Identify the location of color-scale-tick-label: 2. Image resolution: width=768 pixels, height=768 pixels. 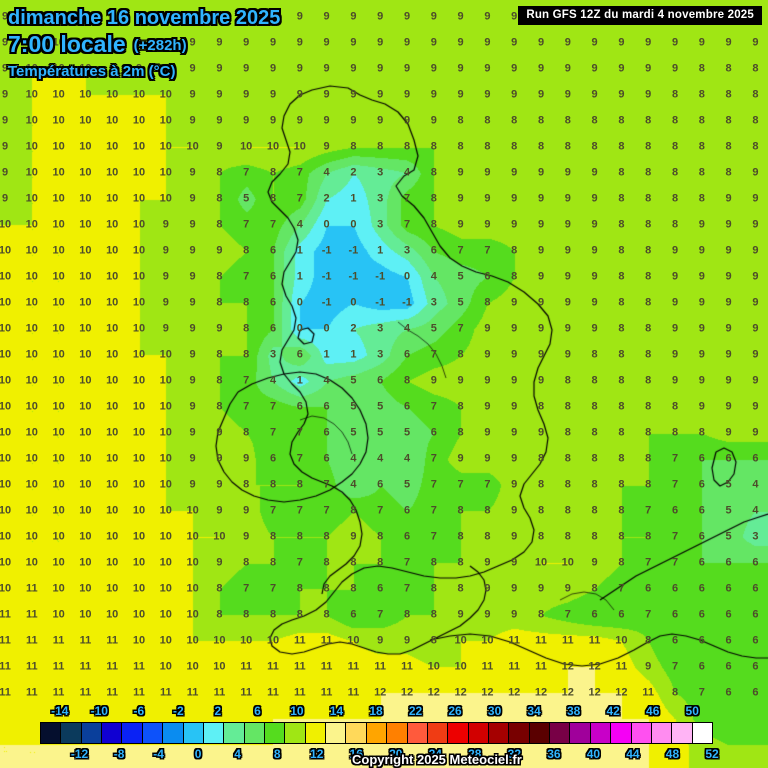
(218, 711).